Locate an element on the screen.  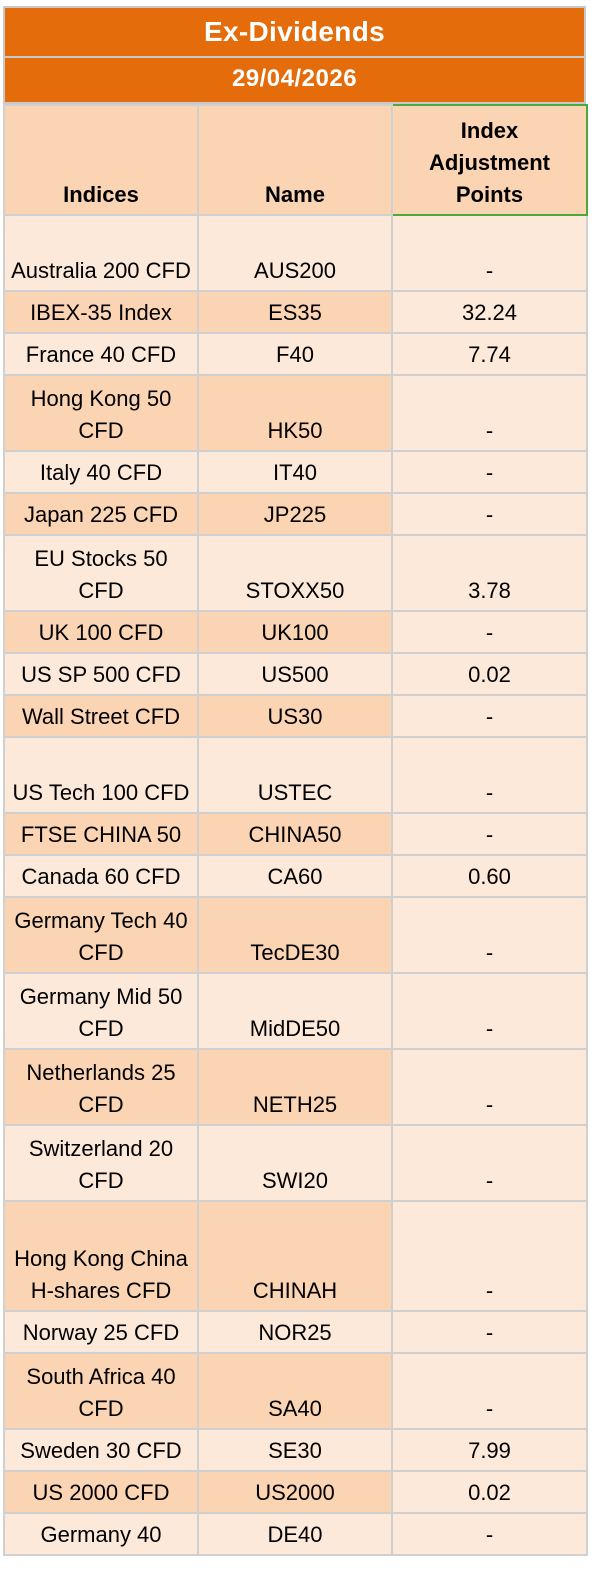
cell-index: US SP 500 CFD is located at coordinates (101, 674).